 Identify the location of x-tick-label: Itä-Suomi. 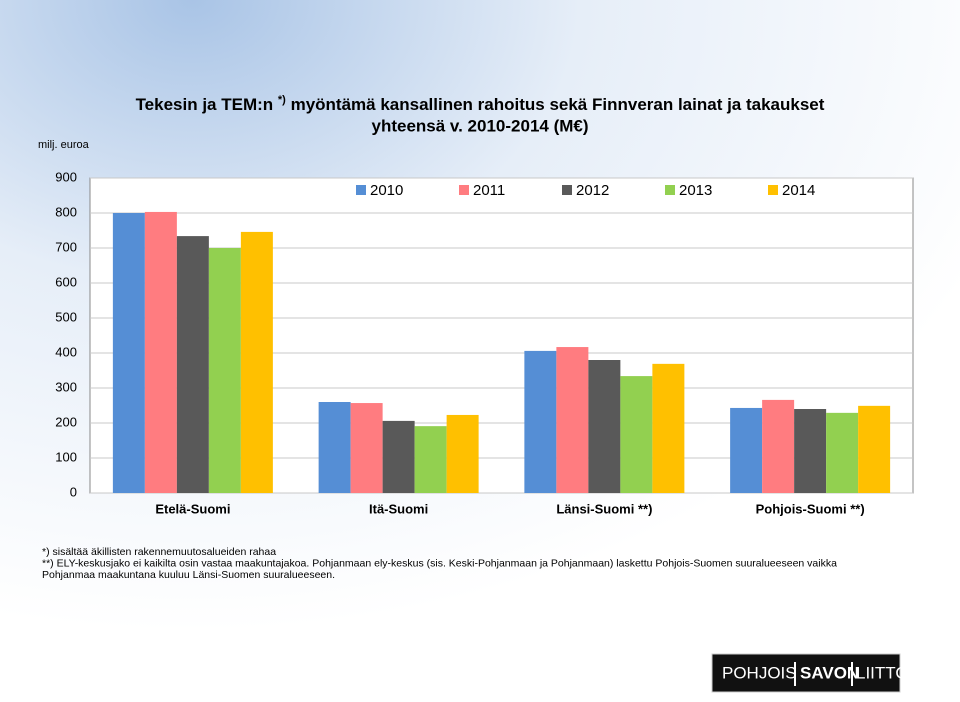
(398, 508).